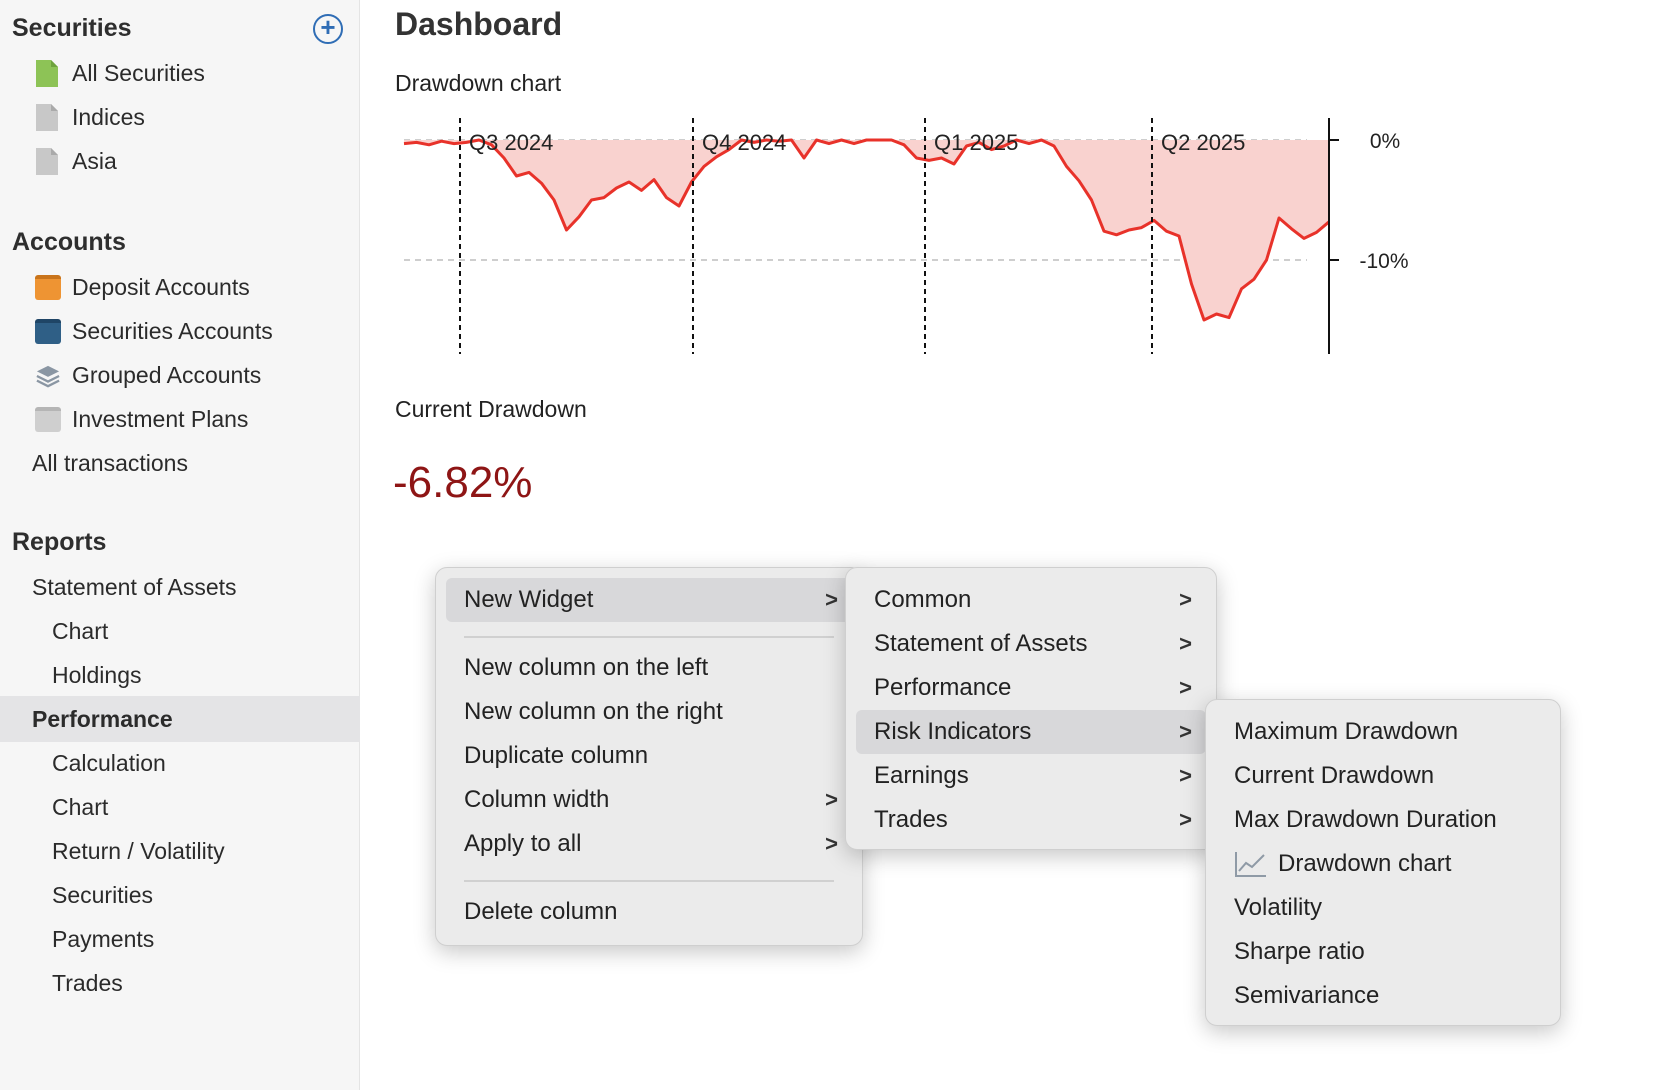  Describe the element at coordinates (87, 983) in the screenshot. I see `sidebar-item-label: Trades` at that location.